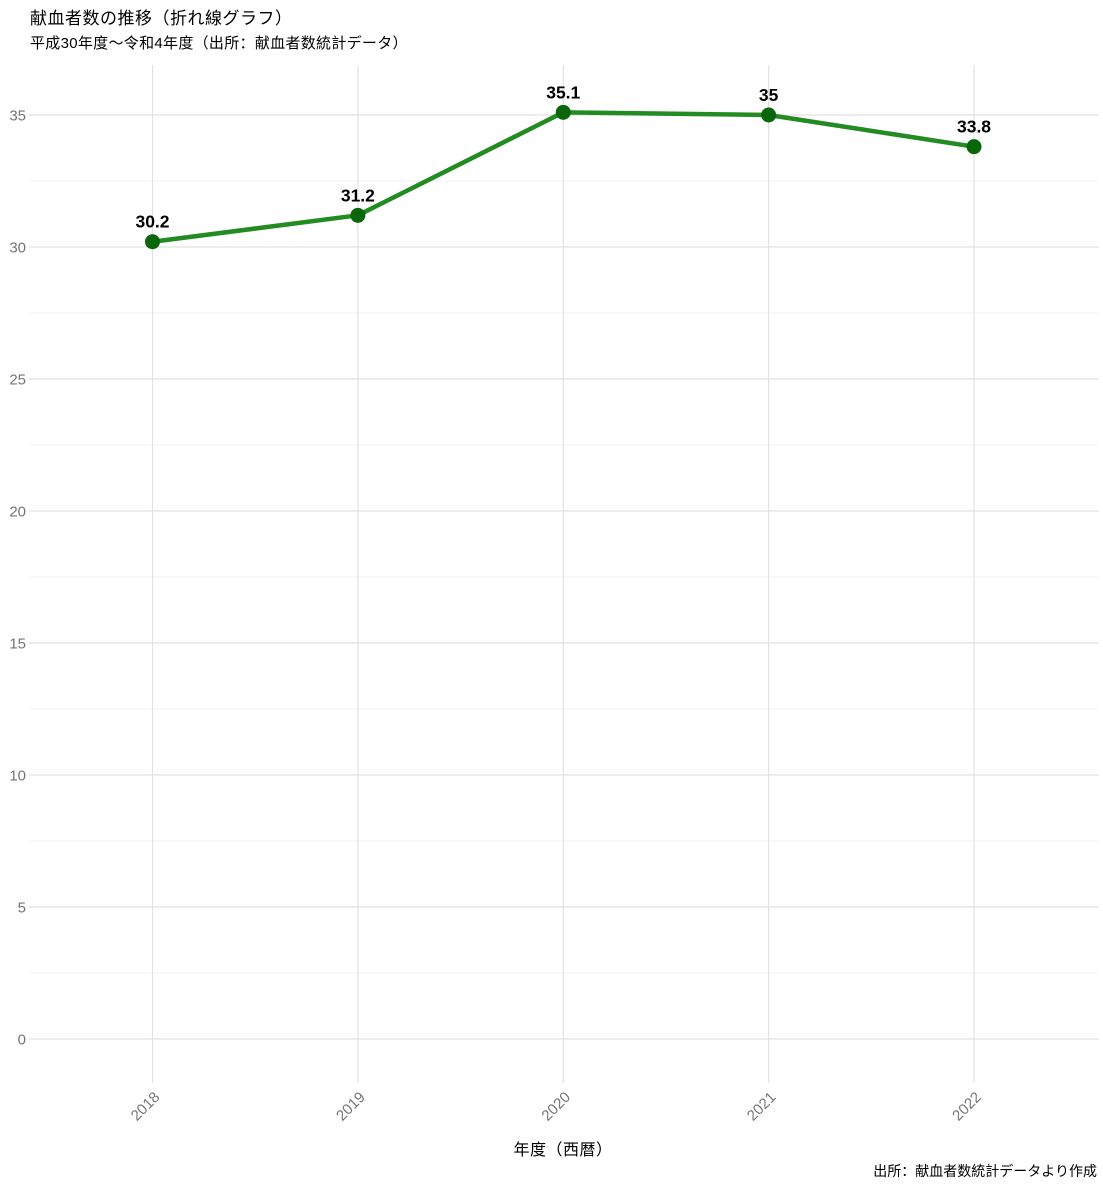 This screenshot has width=1103, height=1189. I want to click on data-point-label: 31.2, so click(358, 195).